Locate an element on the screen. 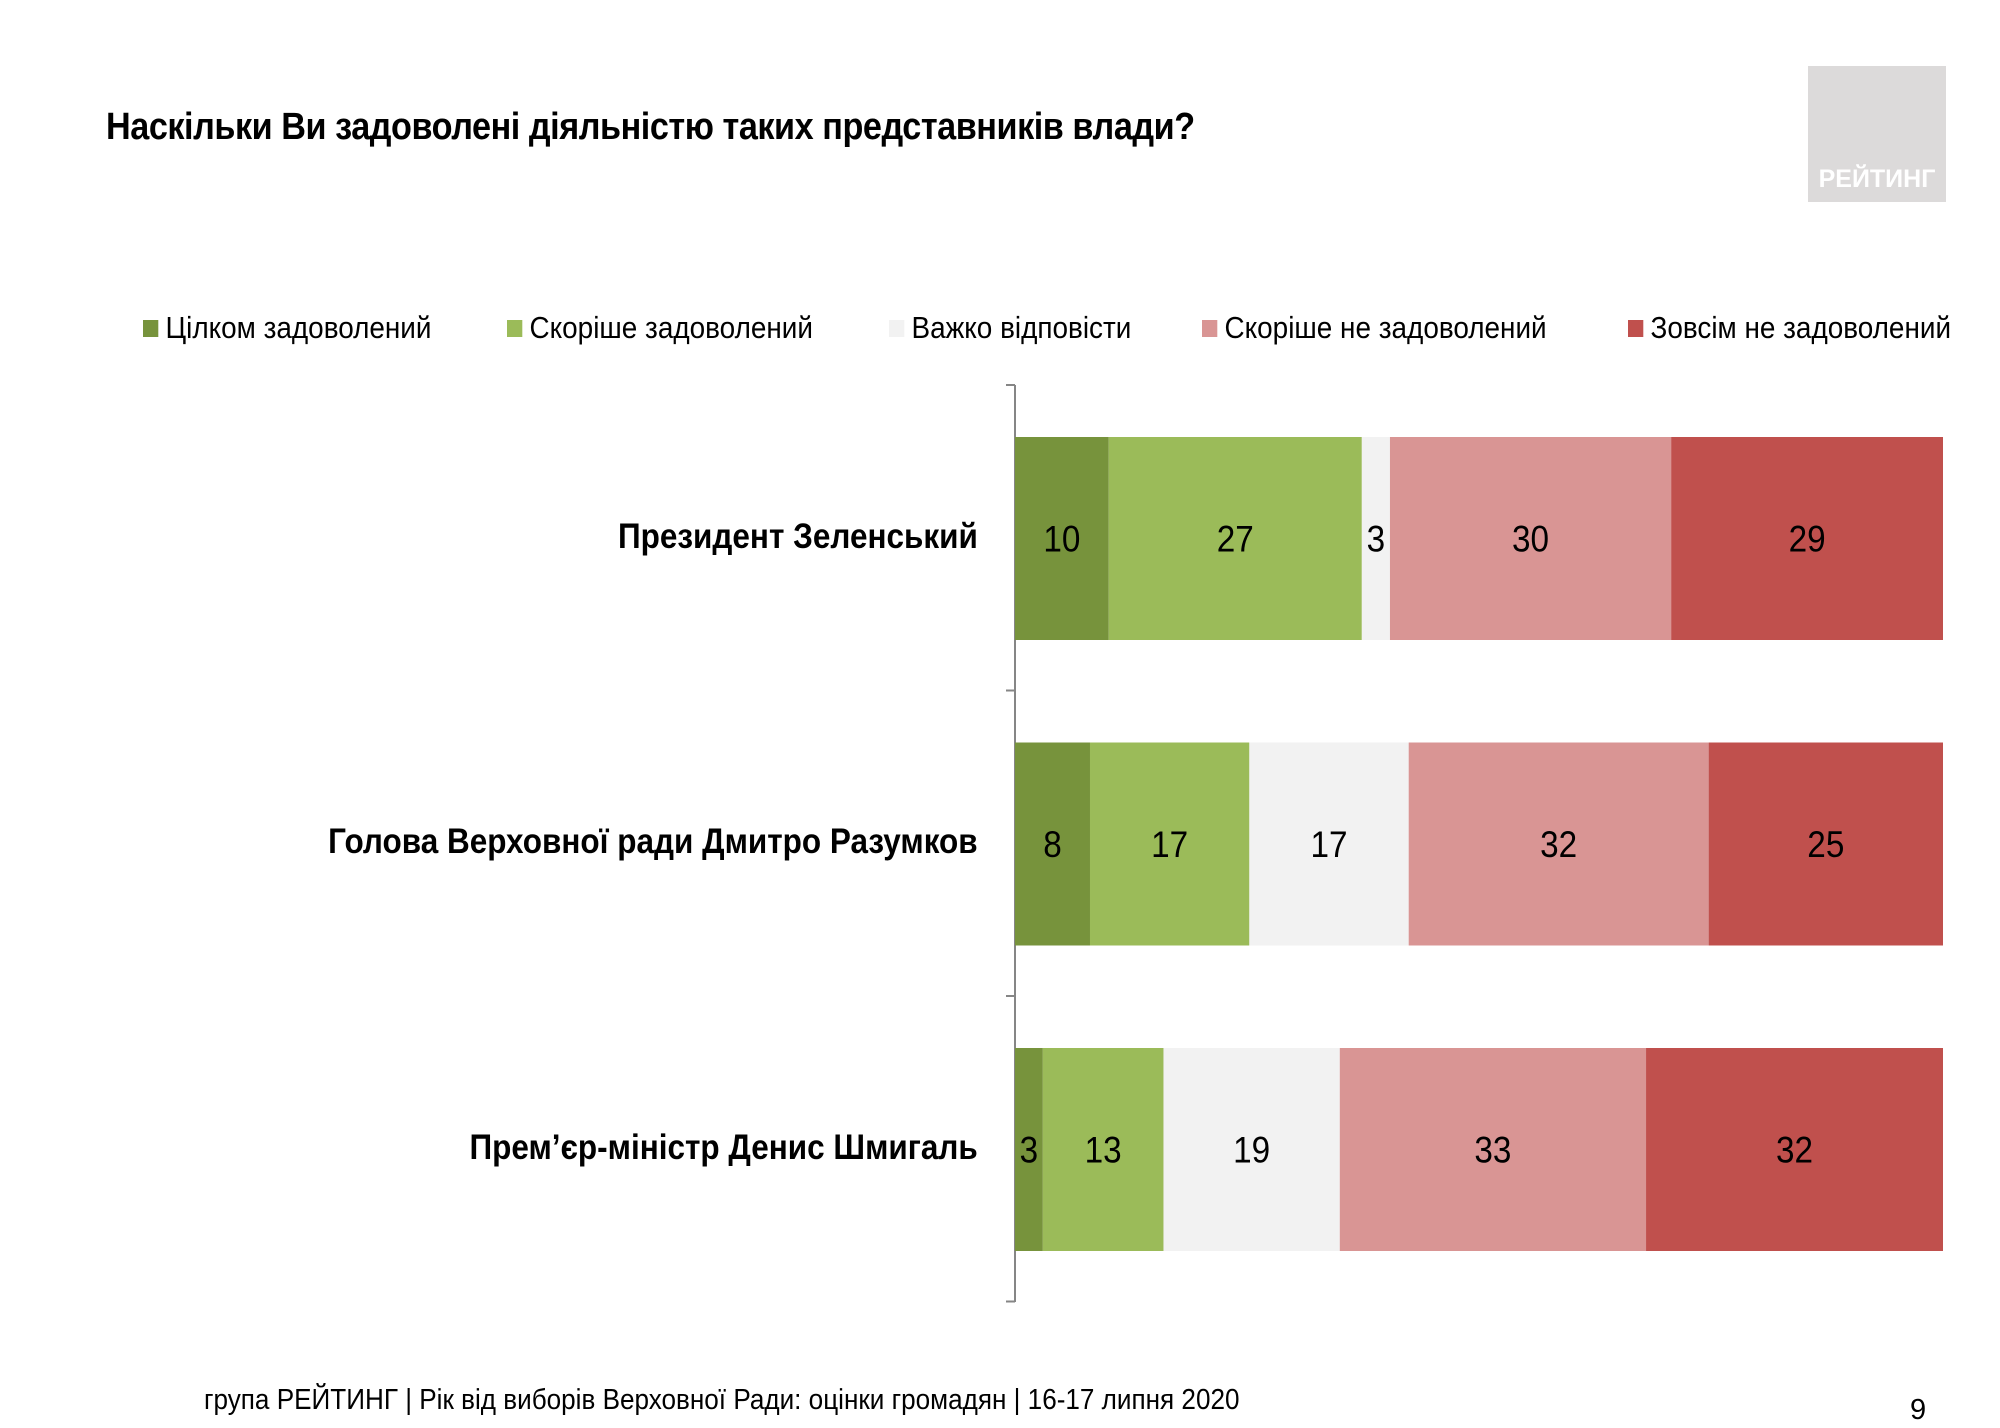 Image resolution: width=2000 pixels, height=1428 pixels. legend-item: Важко відповісти is located at coordinates (1010, 328).